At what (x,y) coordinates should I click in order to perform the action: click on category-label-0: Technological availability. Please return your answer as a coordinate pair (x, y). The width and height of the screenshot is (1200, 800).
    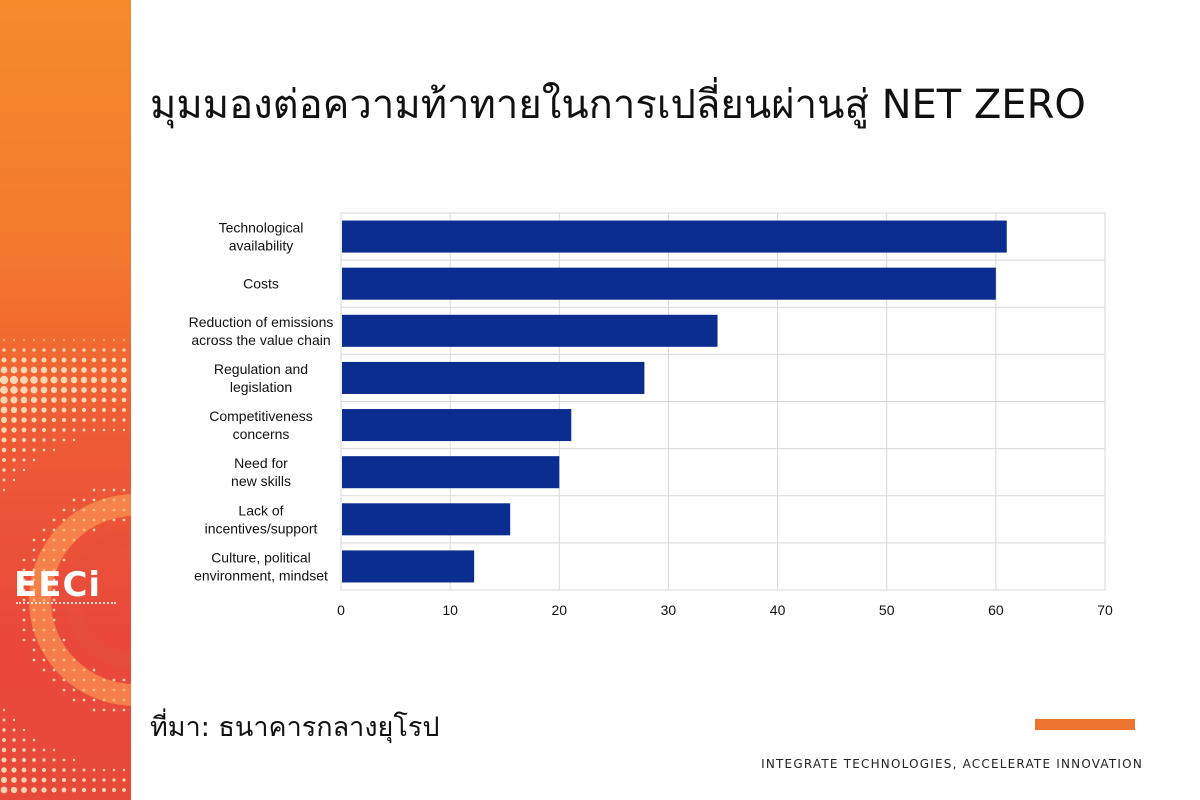
    Looking at the image, I should click on (261, 237).